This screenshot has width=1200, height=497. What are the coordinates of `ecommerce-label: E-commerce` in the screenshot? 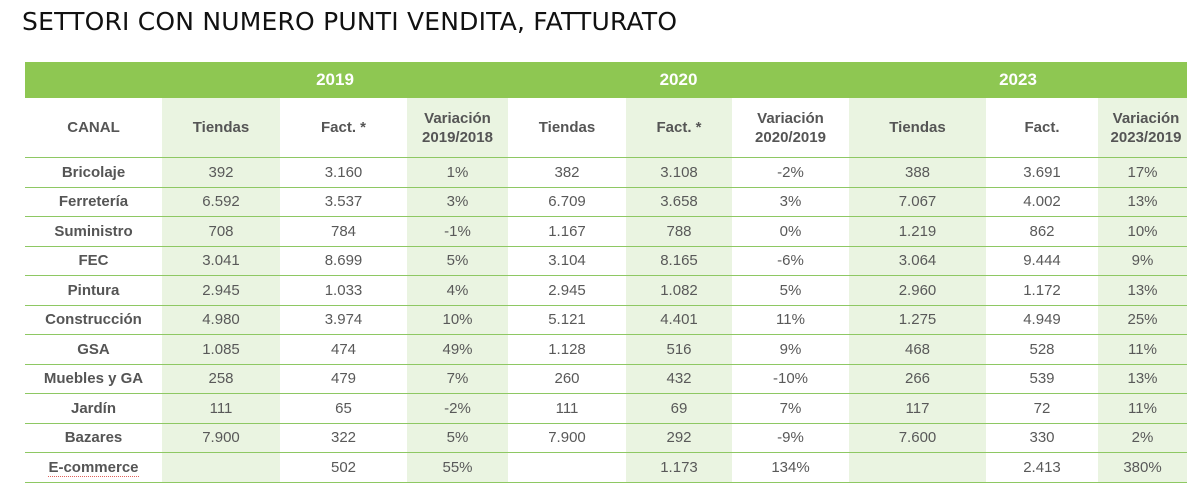 It's located at (93, 467).